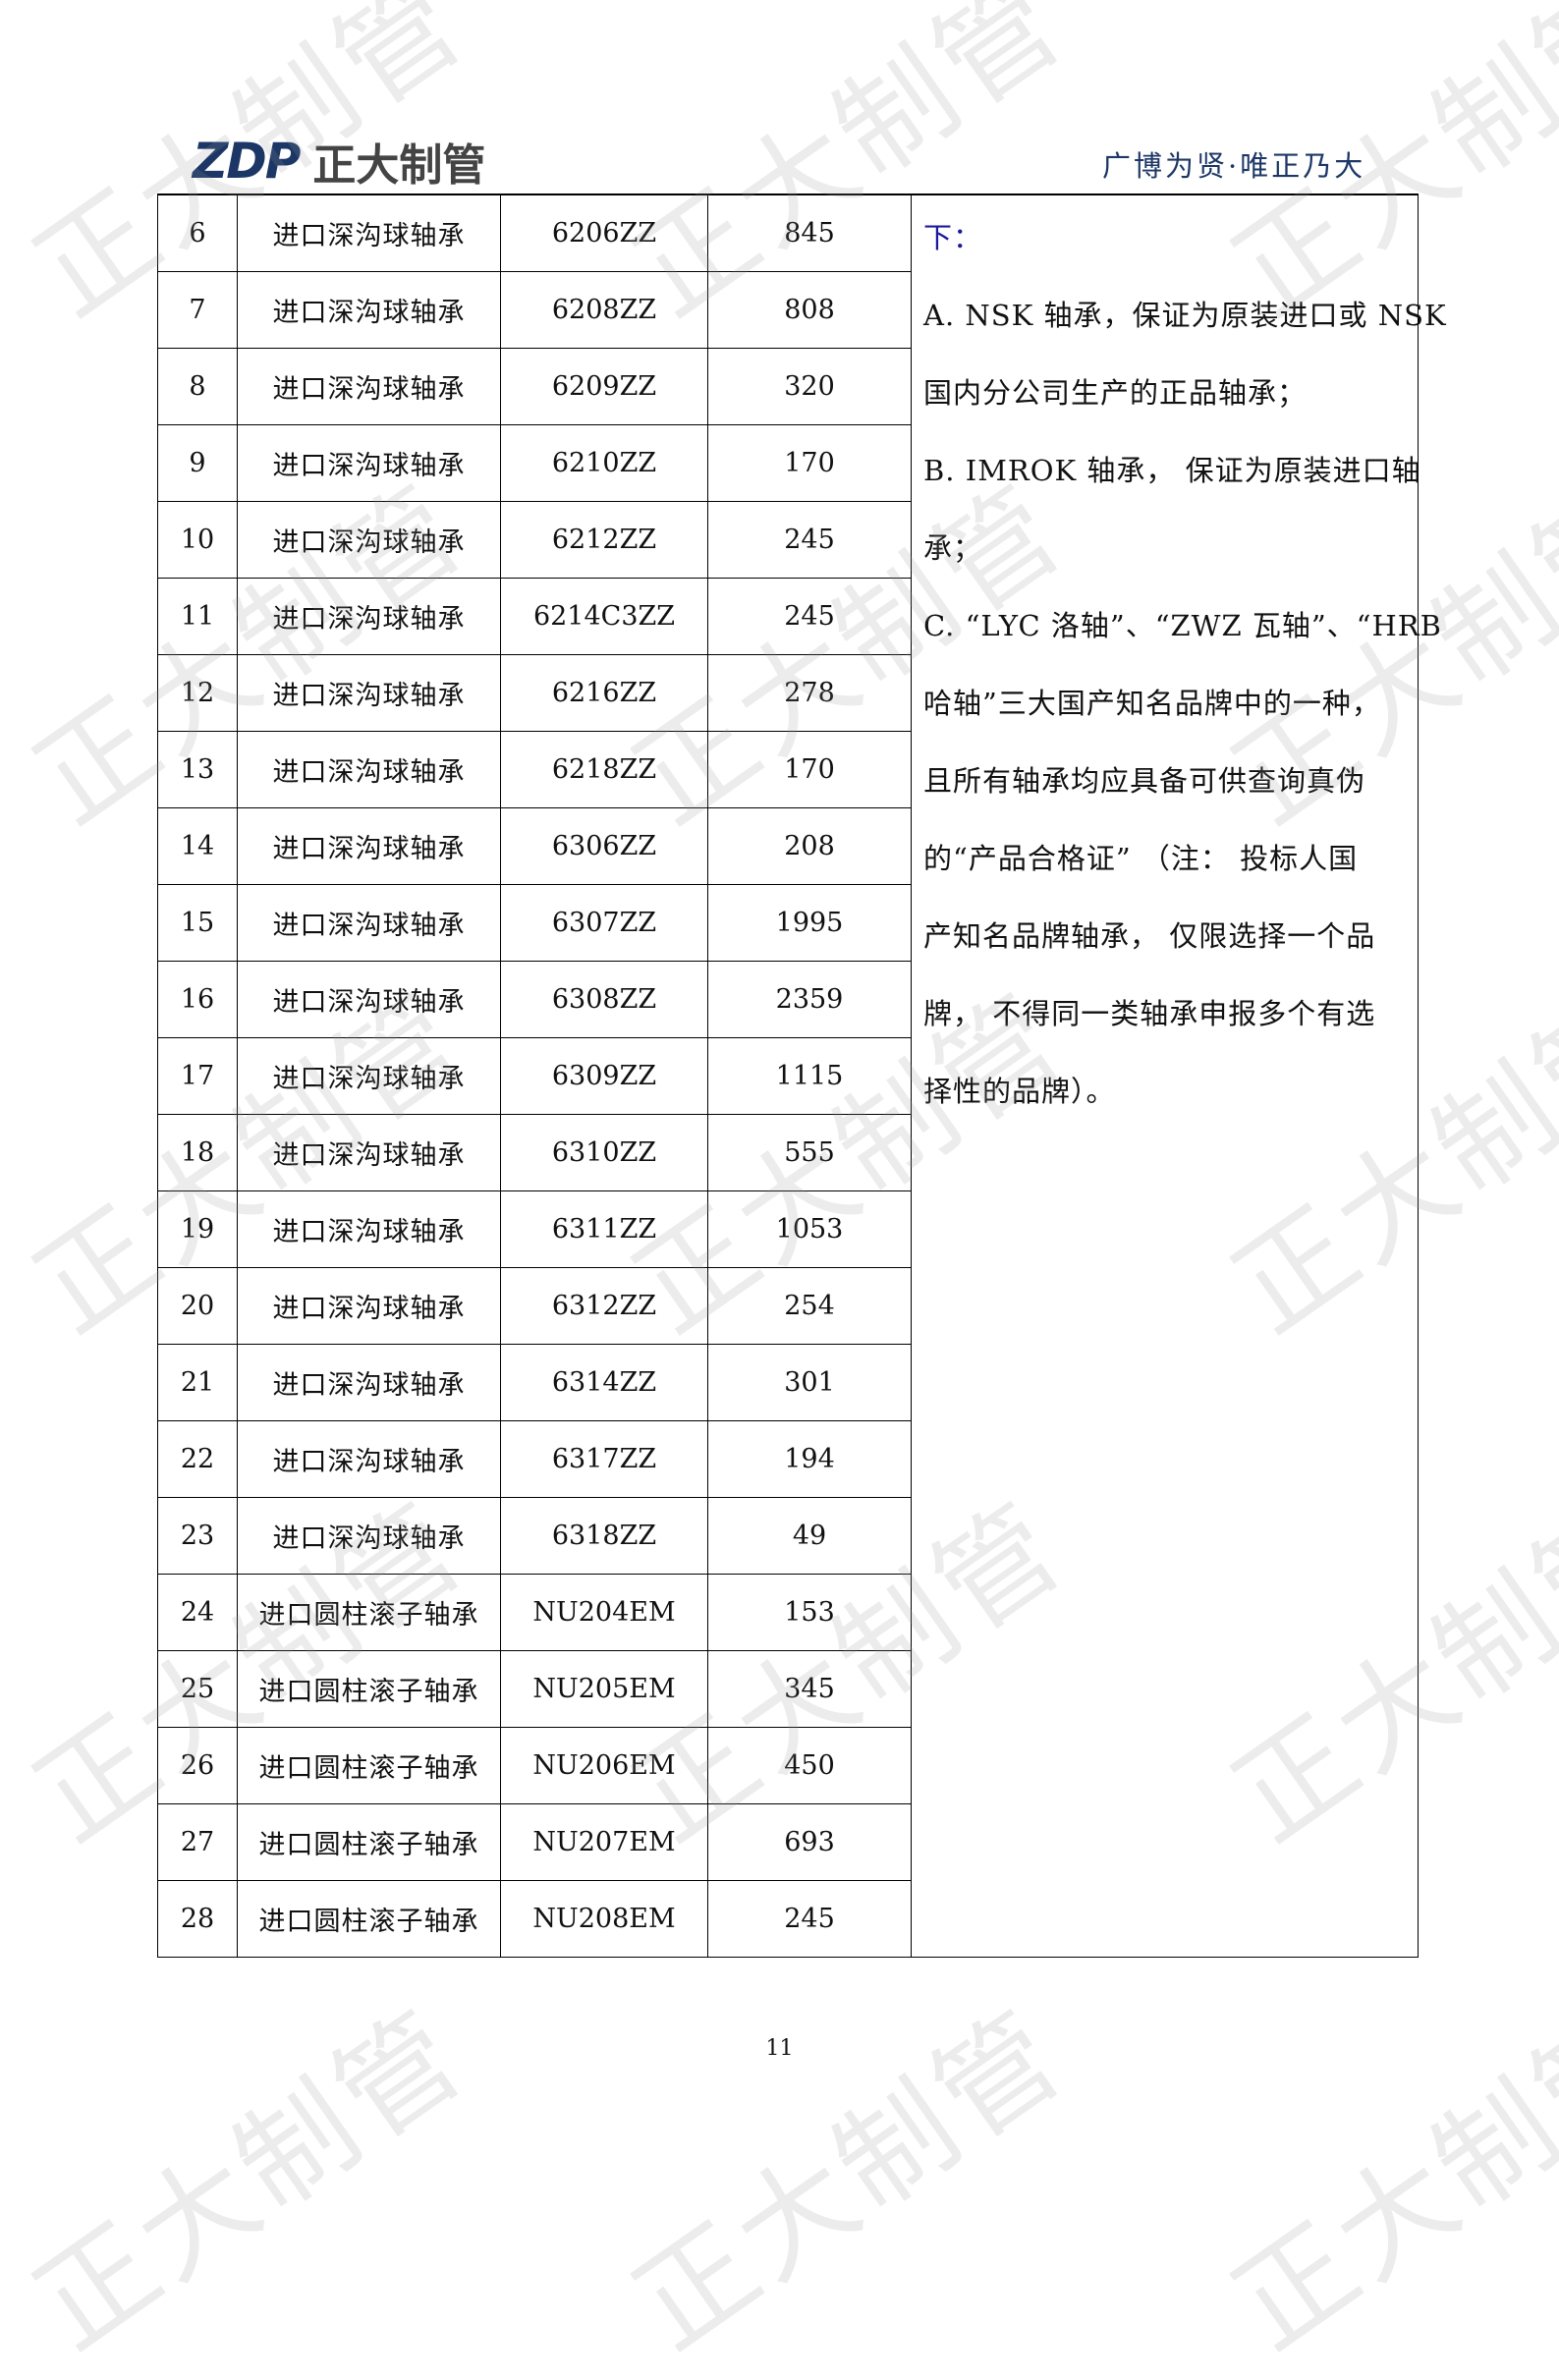 The image size is (1559, 2380). I want to click on row-index: 7, so click(197, 310).